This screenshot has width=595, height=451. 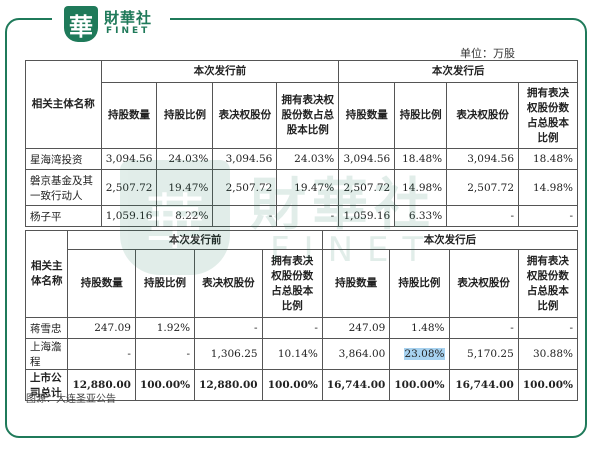 What do you see at coordinates (63, 216) in the screenshot?
I see `entity-name: 杨子平` at bounding box center [63, 216].